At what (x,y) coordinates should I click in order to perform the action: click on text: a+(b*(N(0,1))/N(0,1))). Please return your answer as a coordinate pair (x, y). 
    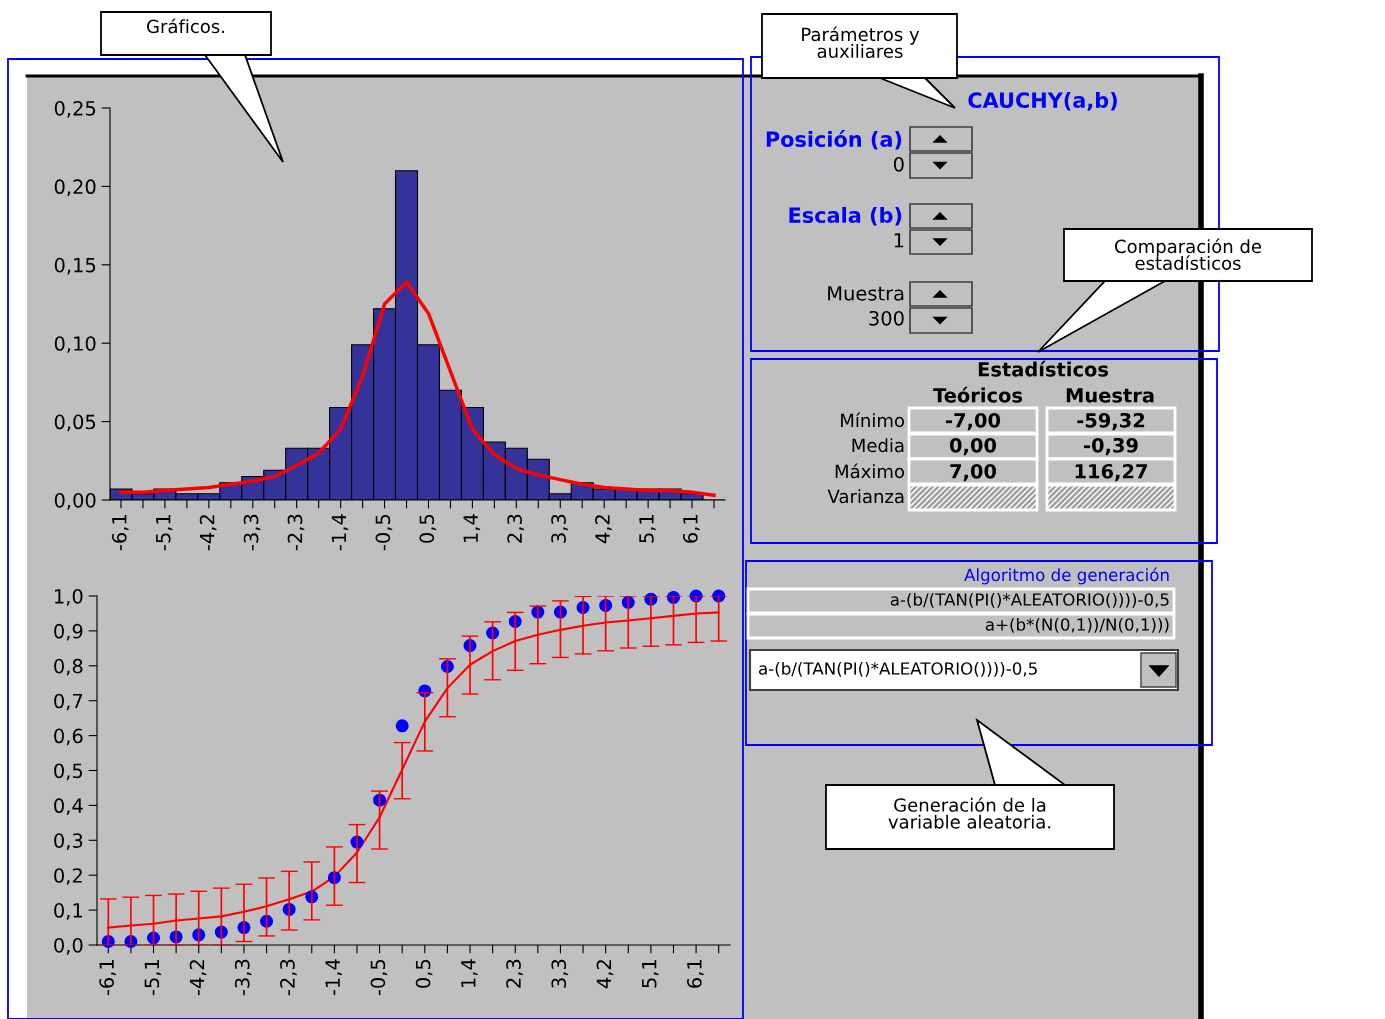
    Looking at the image, I should click on (1077, 625).